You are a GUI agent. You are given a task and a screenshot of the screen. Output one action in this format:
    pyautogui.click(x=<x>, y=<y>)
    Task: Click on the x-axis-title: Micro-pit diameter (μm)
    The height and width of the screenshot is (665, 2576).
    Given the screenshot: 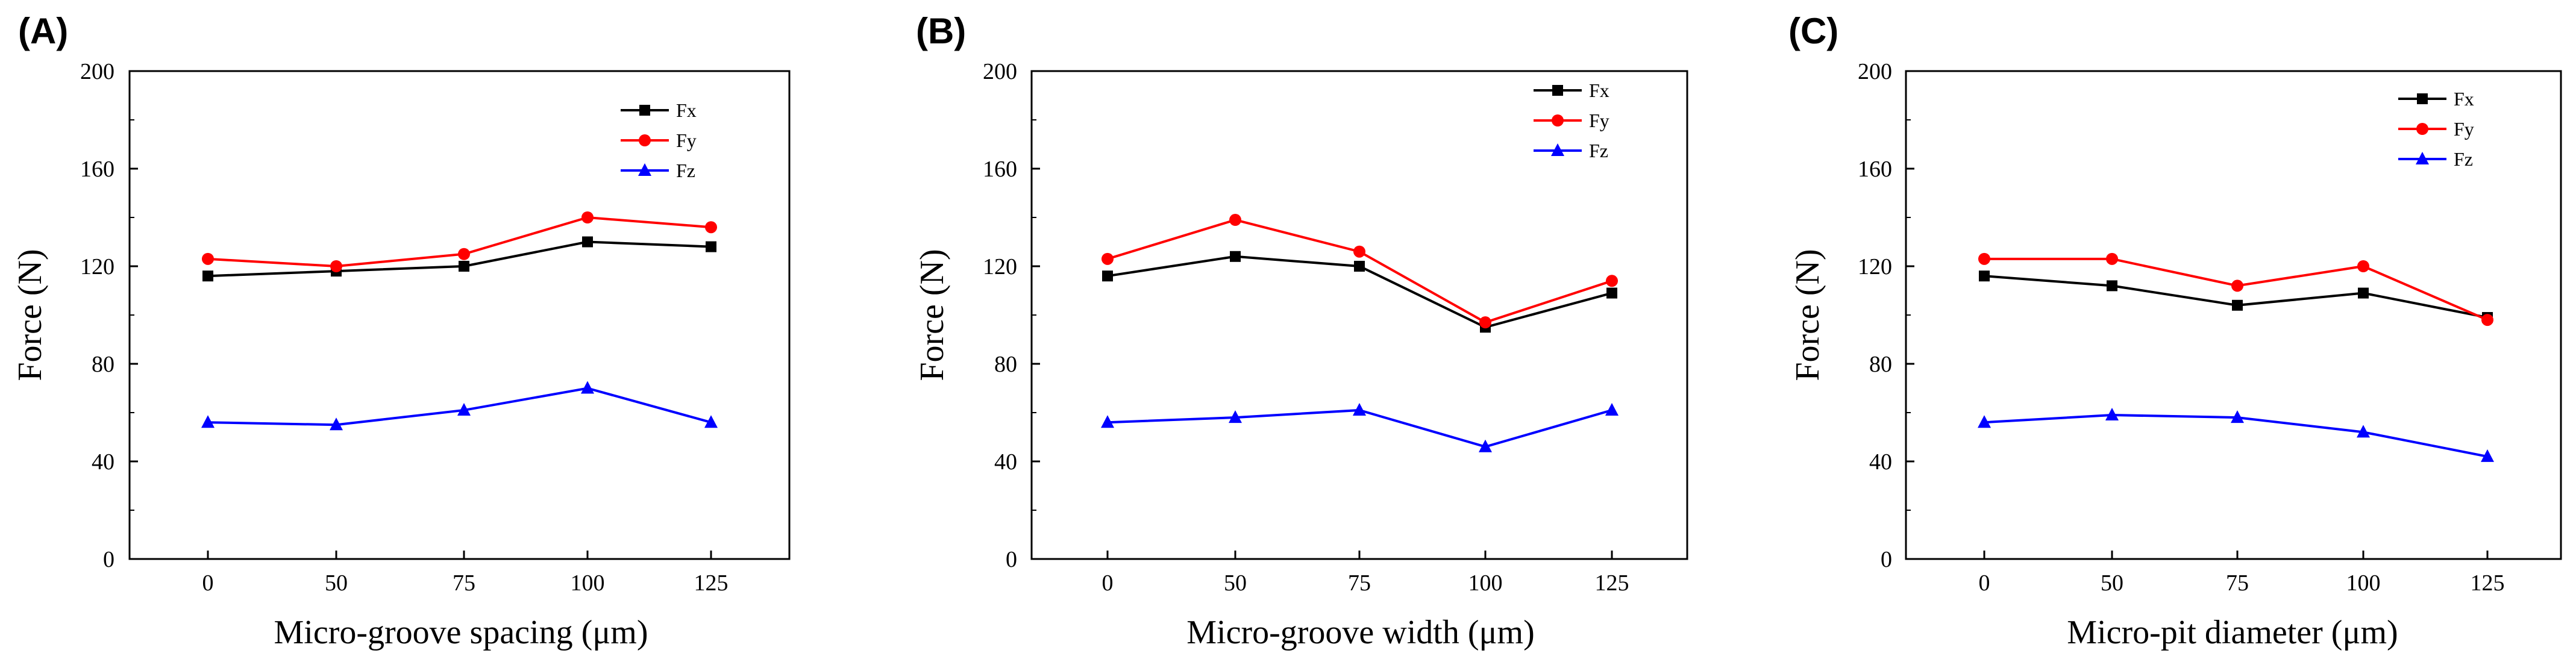 What is the action you would take?
    pyautogui.click(x=2232, y=632)
    